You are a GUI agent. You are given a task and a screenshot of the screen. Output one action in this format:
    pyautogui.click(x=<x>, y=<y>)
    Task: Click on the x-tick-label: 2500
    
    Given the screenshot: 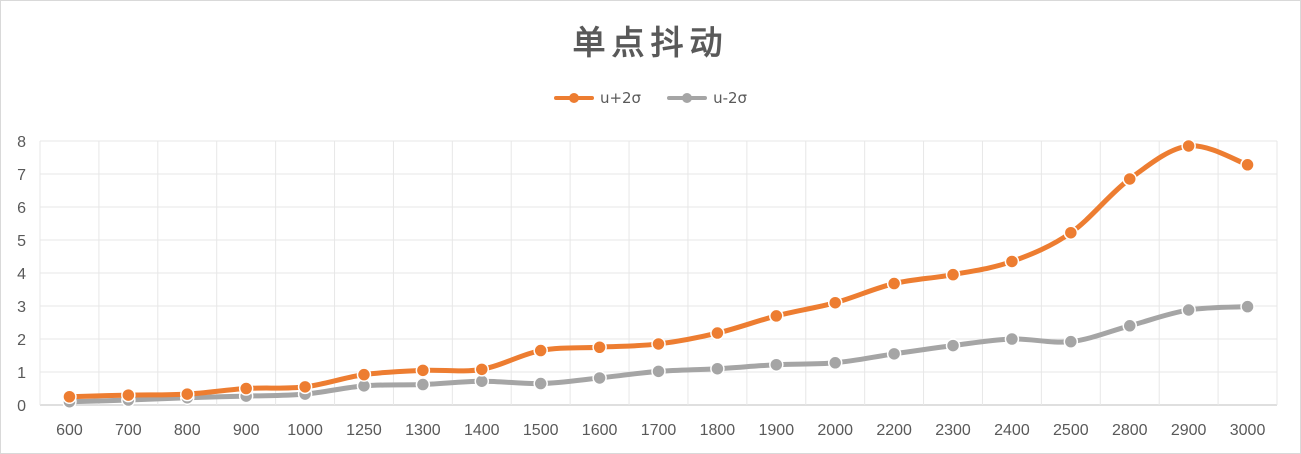 What is the action you would take?
    pyautogui.click(x=1071, y=430)
    